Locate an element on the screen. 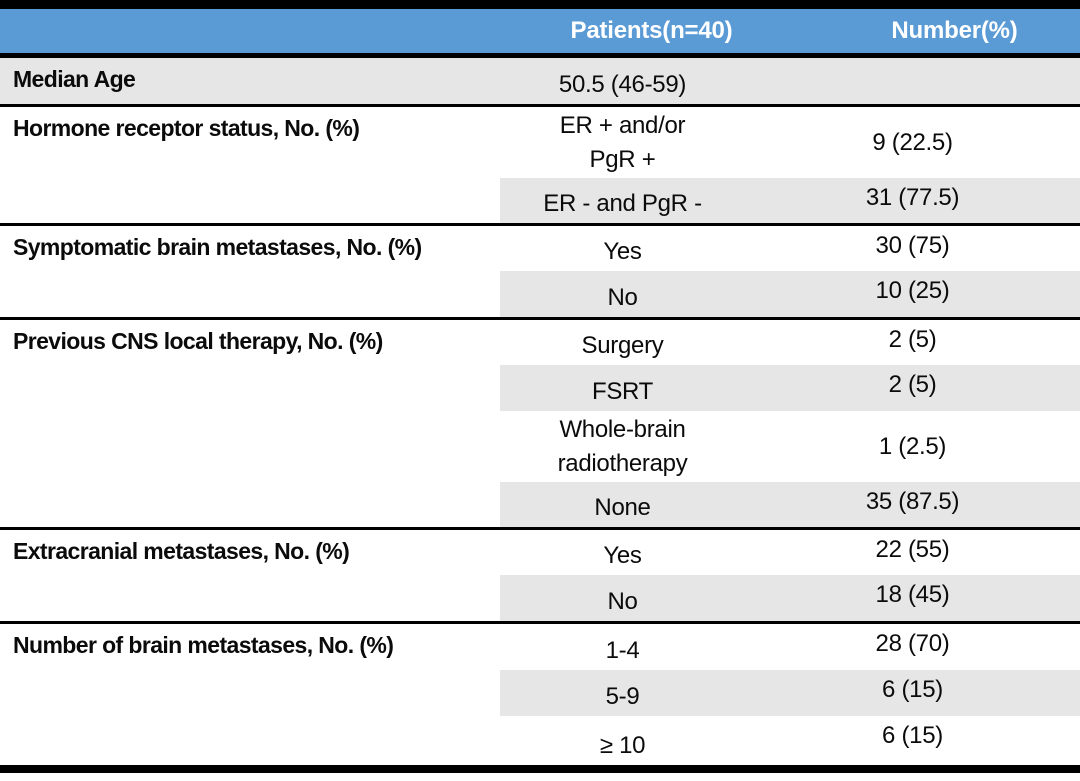 Image resolution: width=1080 pixels, height=781 pixels. category-label: Previous CNS local therapy, No. (%) is located at coordinates (198, 341).